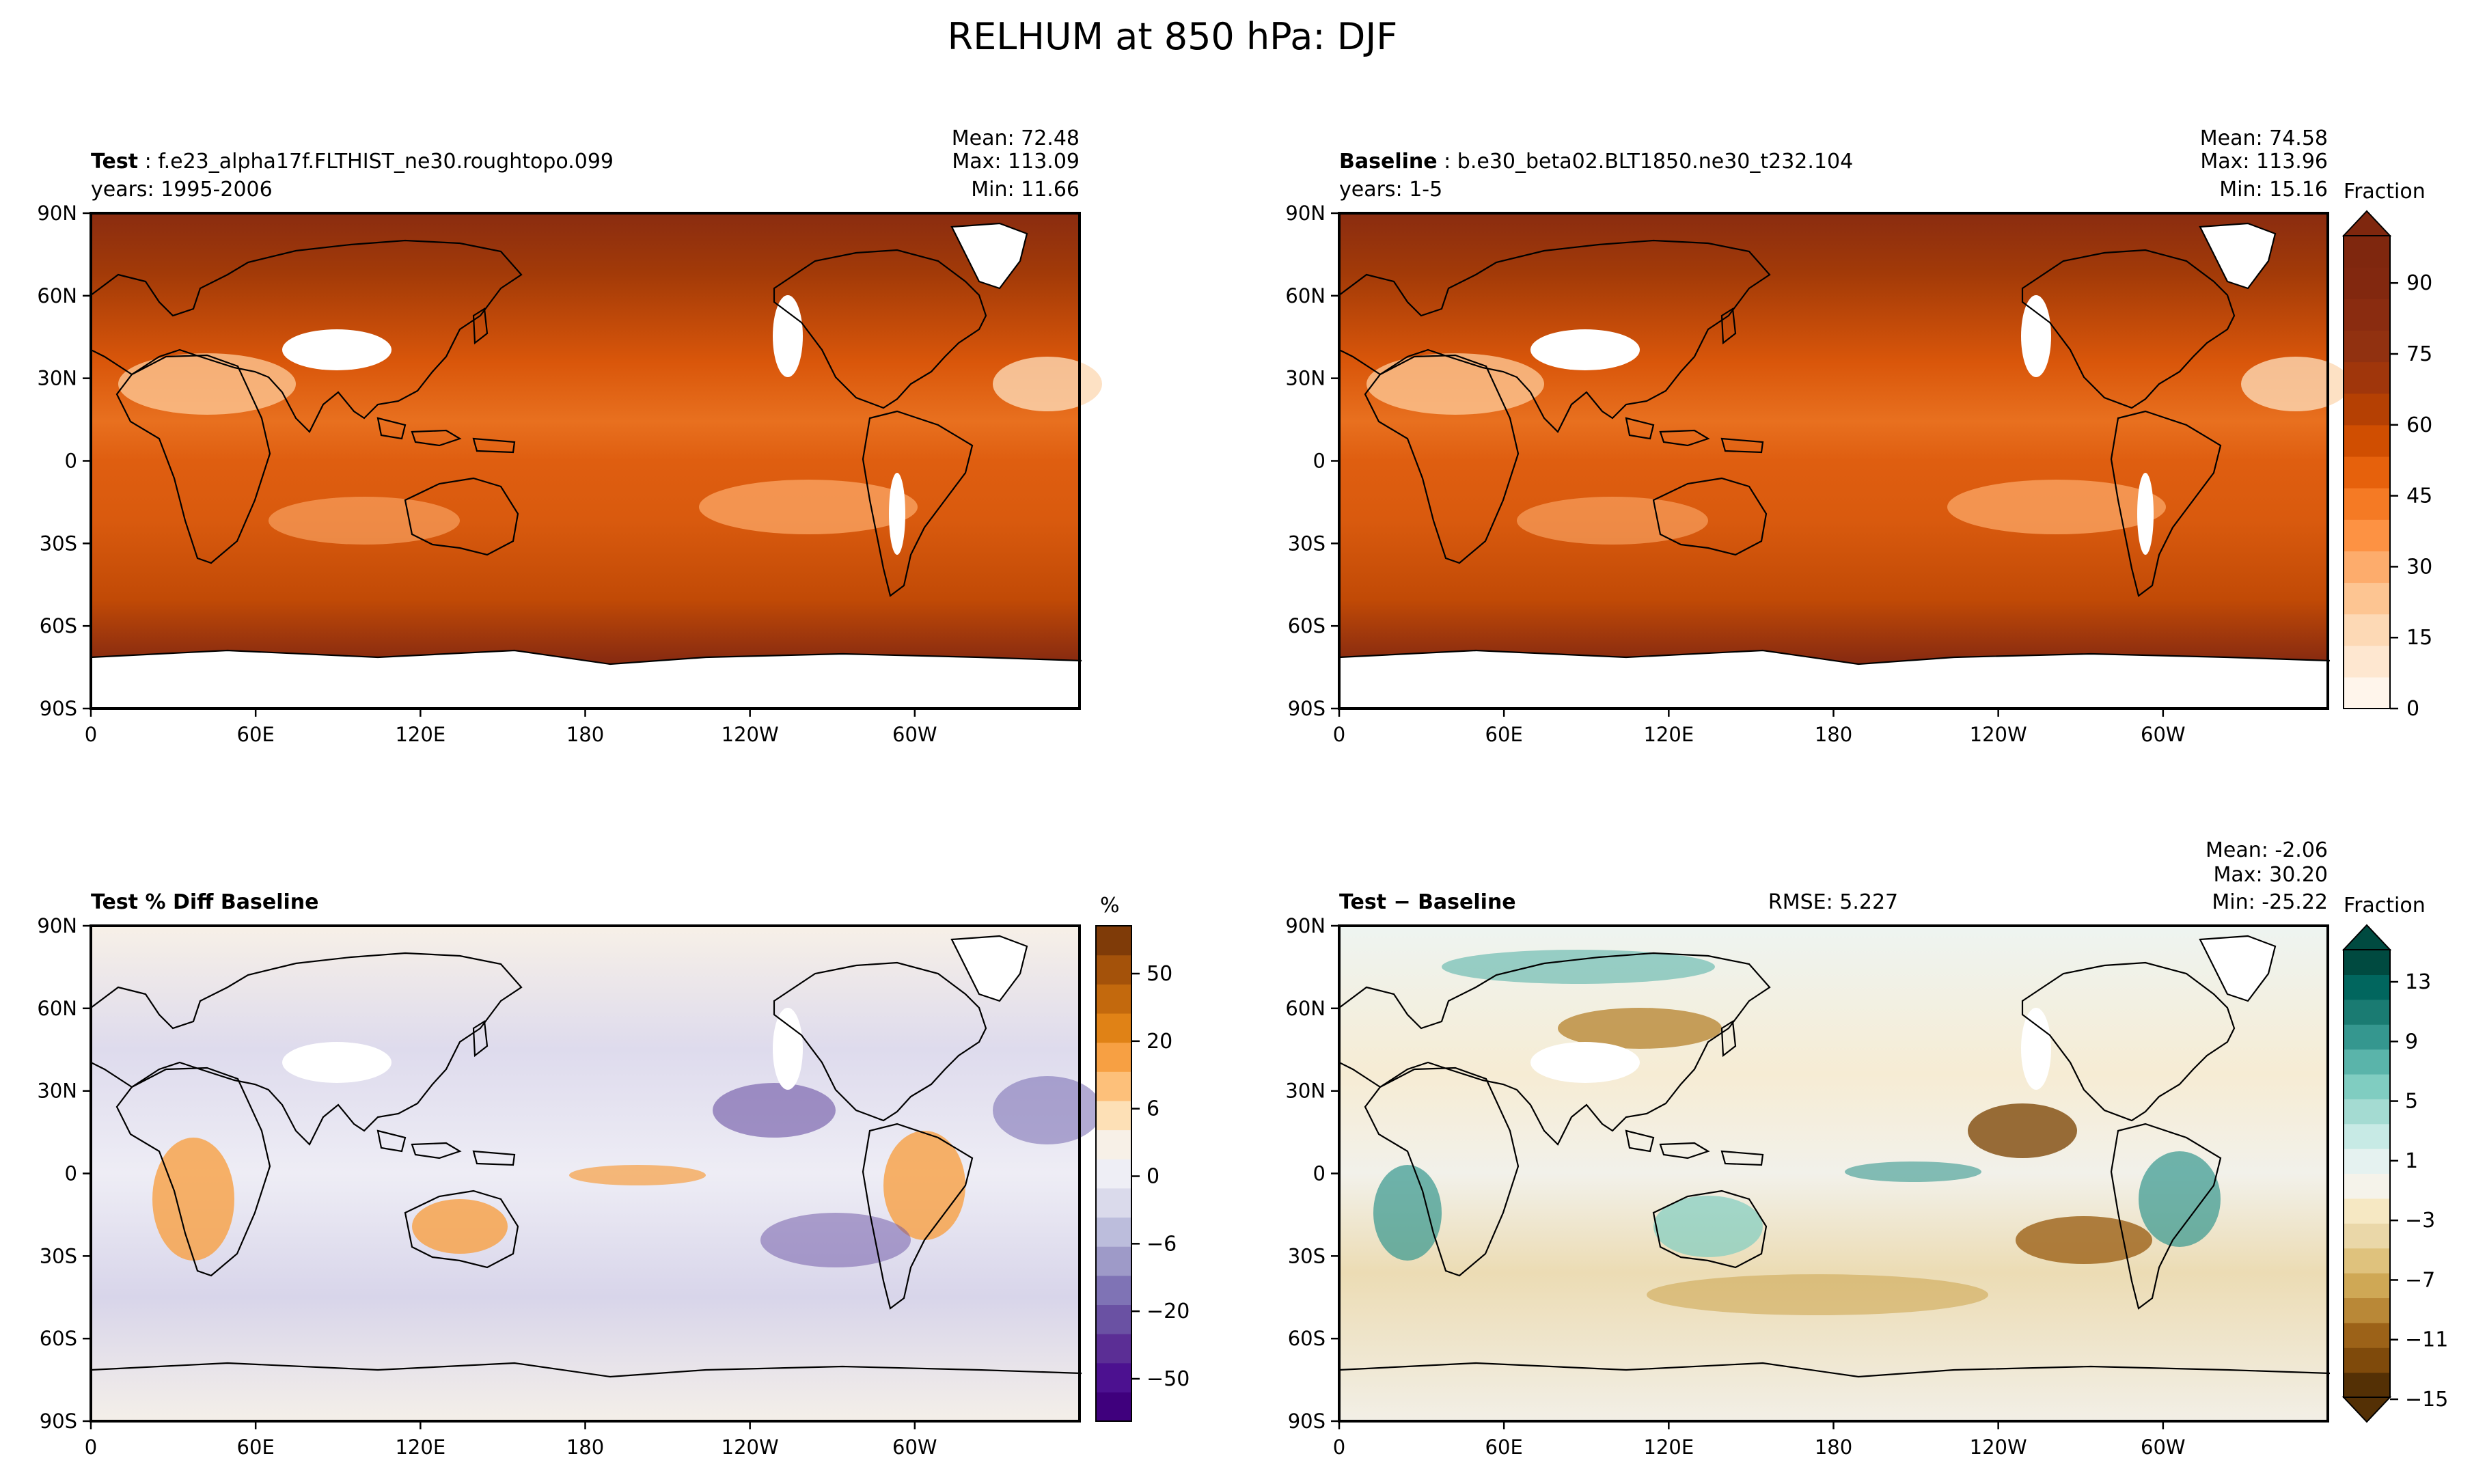  I want to click on baseline-stat-max: Max: 113.96, so click(2264, 162).